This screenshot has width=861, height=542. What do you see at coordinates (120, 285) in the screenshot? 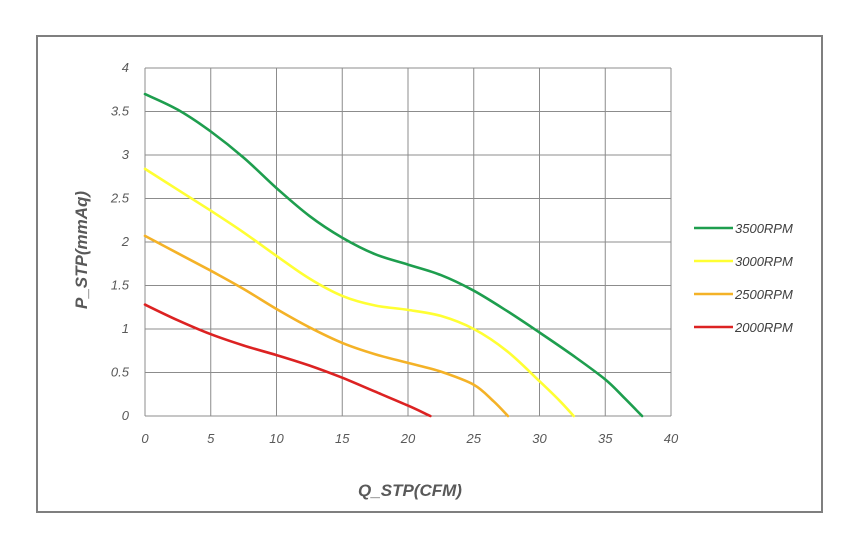
I see `y-tick-label: 1.5` at bounding box center [120, 285].